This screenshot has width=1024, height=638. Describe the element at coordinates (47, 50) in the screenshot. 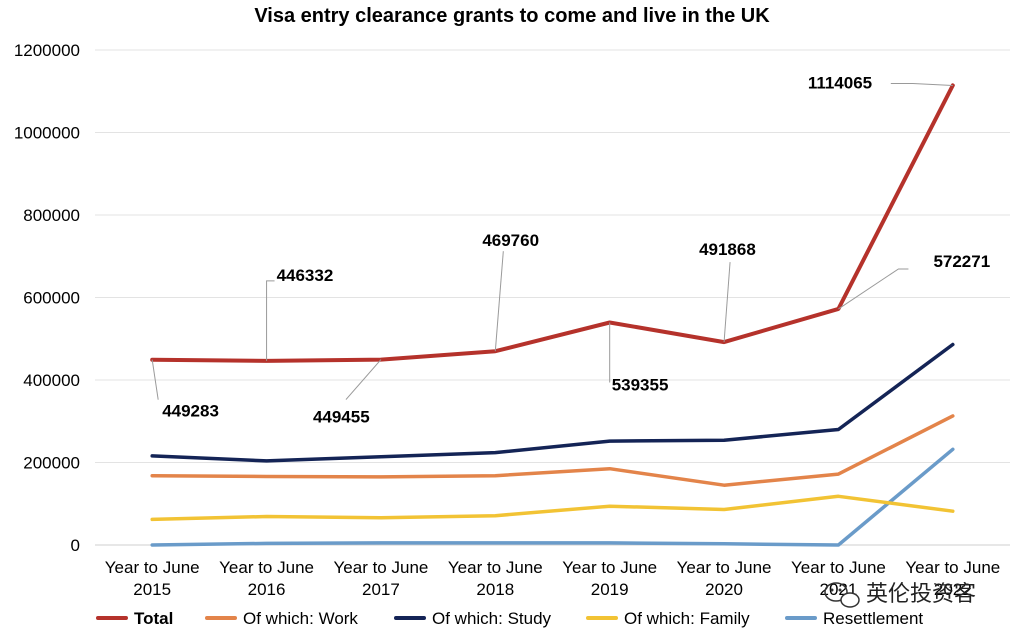

I see `y-tick-label: 1200000` at that location.